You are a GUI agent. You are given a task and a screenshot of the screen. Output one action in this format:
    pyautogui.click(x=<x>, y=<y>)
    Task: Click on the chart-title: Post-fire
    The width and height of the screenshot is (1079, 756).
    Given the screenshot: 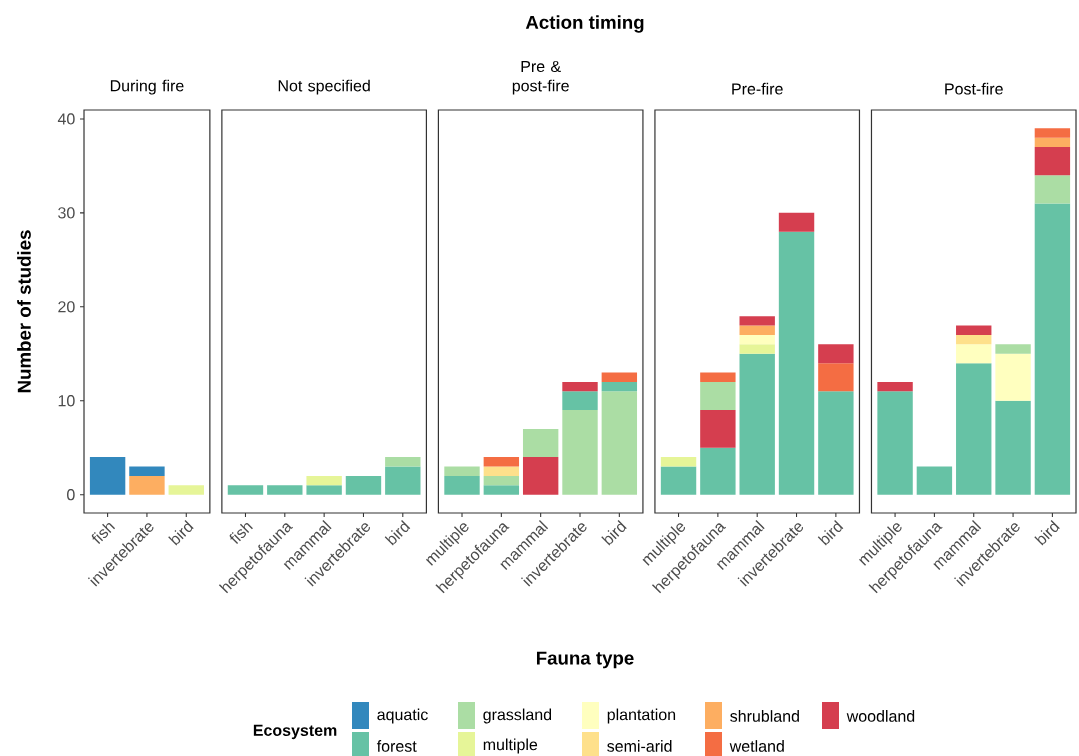 What is the action you would take?
    pyautogui.click(x=974, y=88)
    